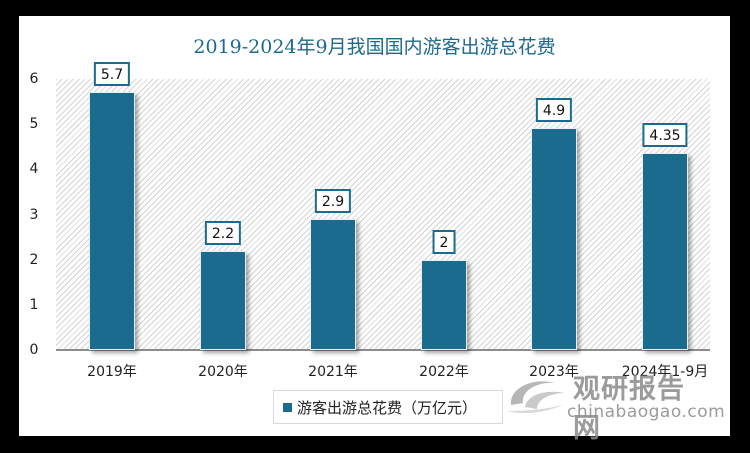 The height and width of the screenshot is (453, 750). What do you see at coordinates (333, 372) in the screenshot?
I see `x-label-2021: 2021年` at bounding box center [333, 372].